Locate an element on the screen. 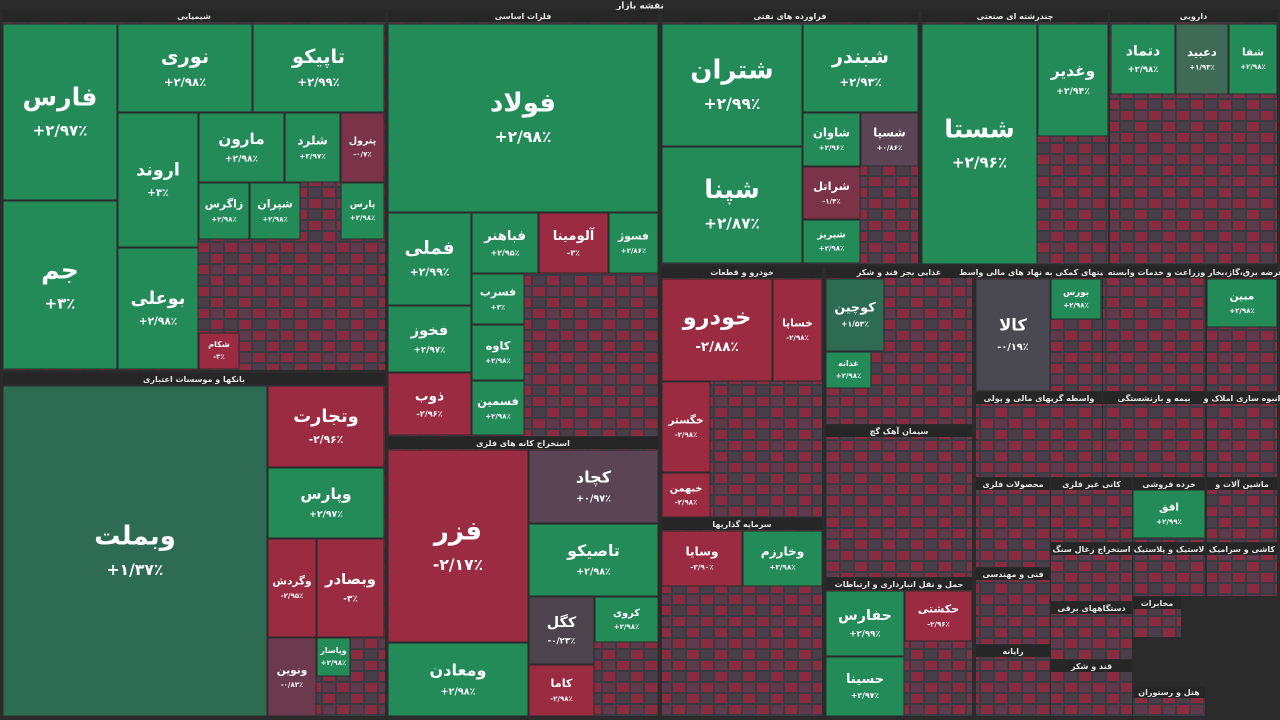 This screenshot has width=1280, height=720. chart-title: نقشه بازار is located at coordinates (639, 7).